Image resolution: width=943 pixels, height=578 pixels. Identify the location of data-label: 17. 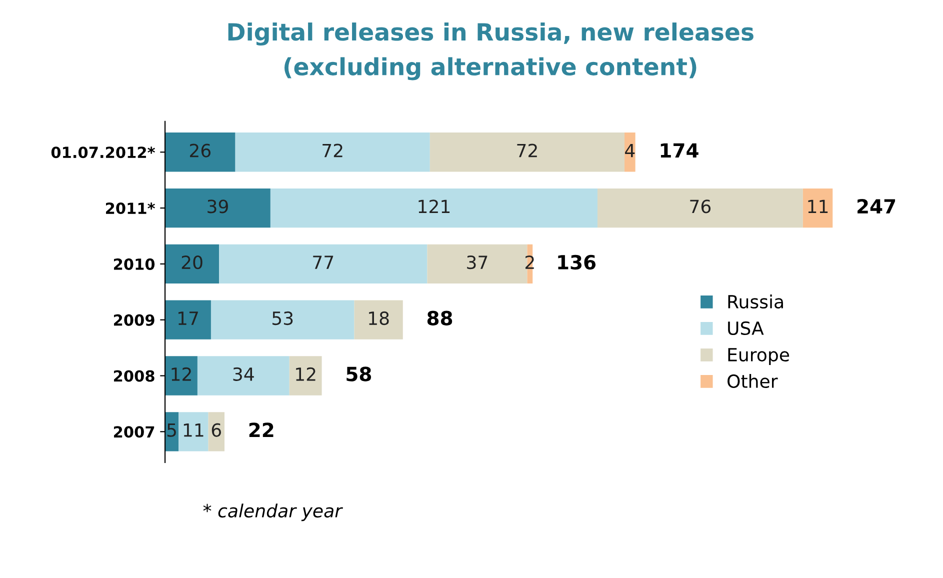
(188, 318).